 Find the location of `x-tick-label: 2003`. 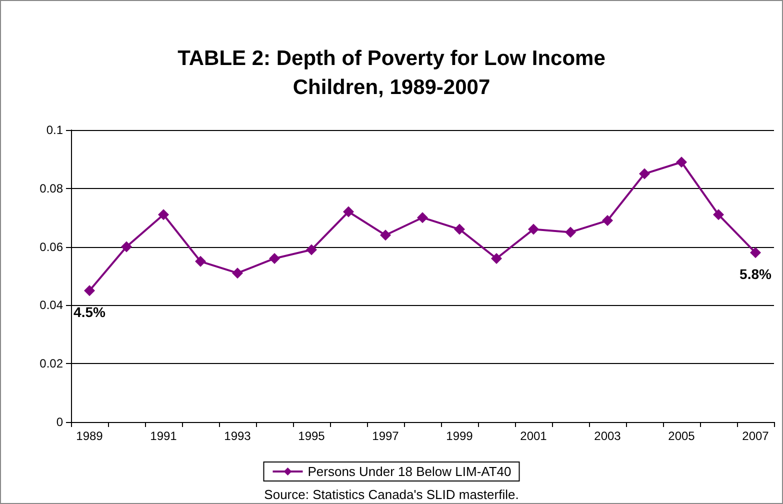

x-tick-label: 2003 is located at coordinates (608, 436).